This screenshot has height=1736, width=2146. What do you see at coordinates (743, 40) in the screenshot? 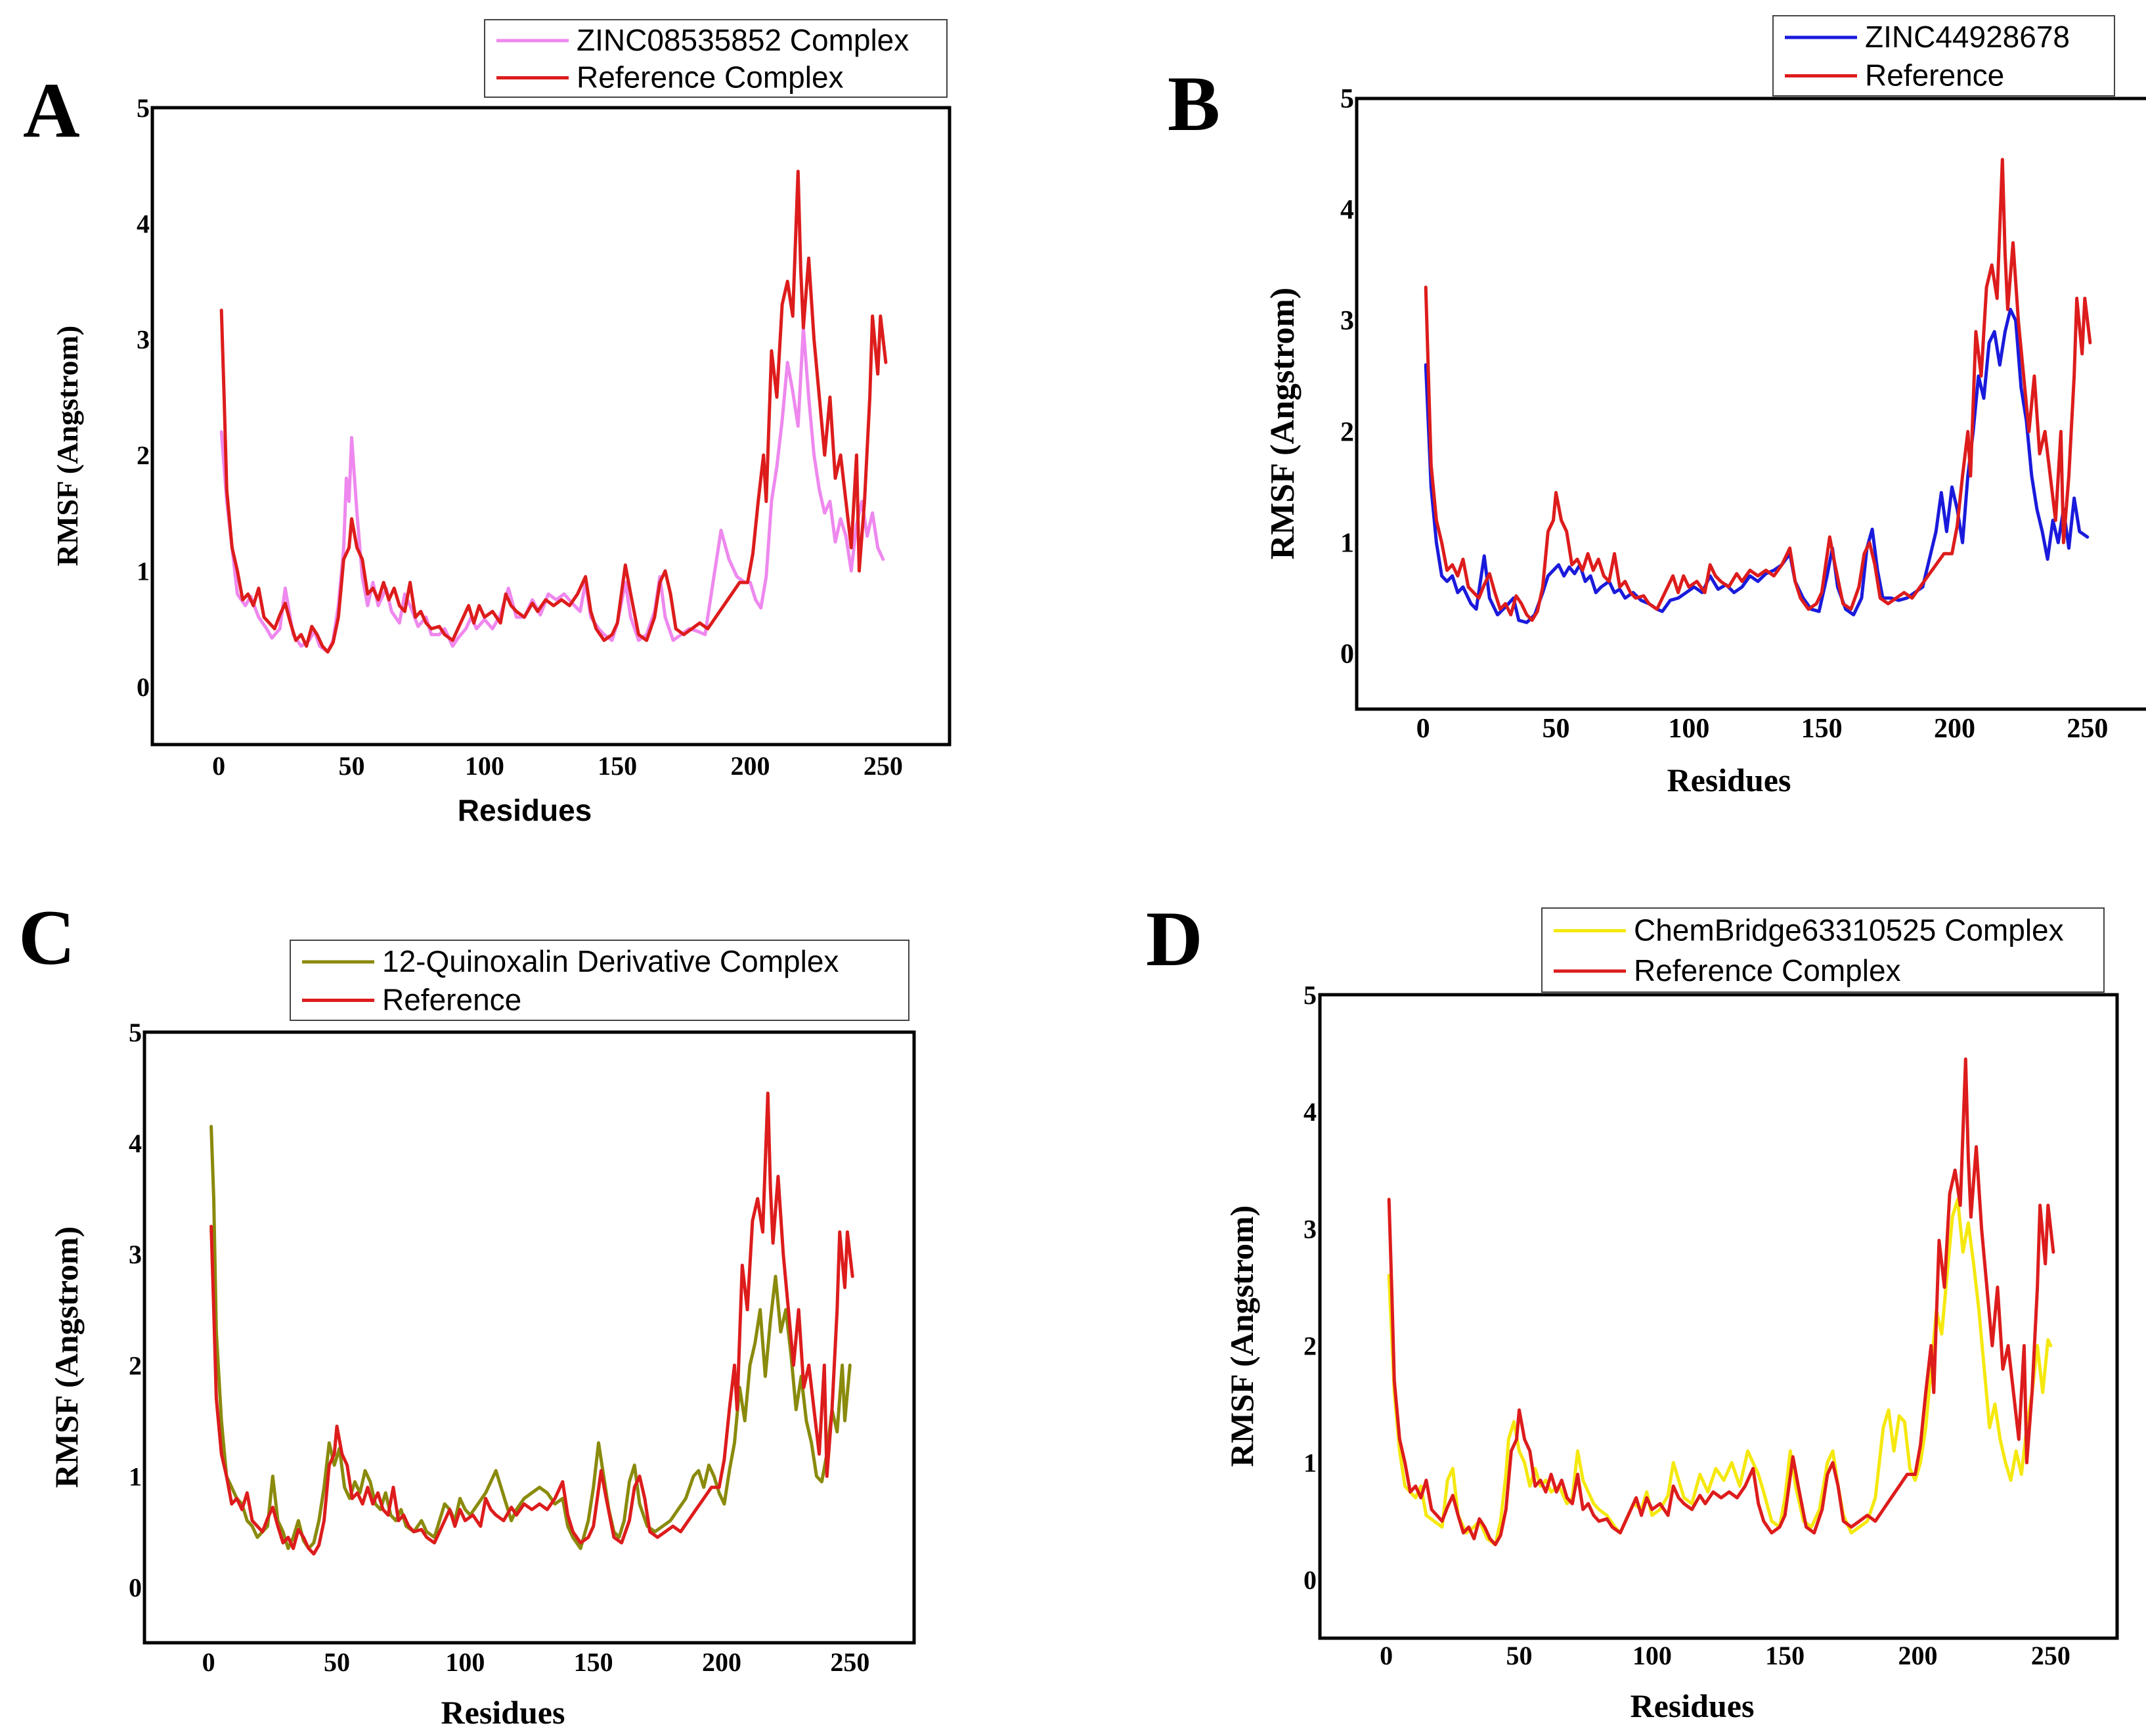
I see `legend-label: ZINC08535852 Complex` at bounding box center [743, 40].